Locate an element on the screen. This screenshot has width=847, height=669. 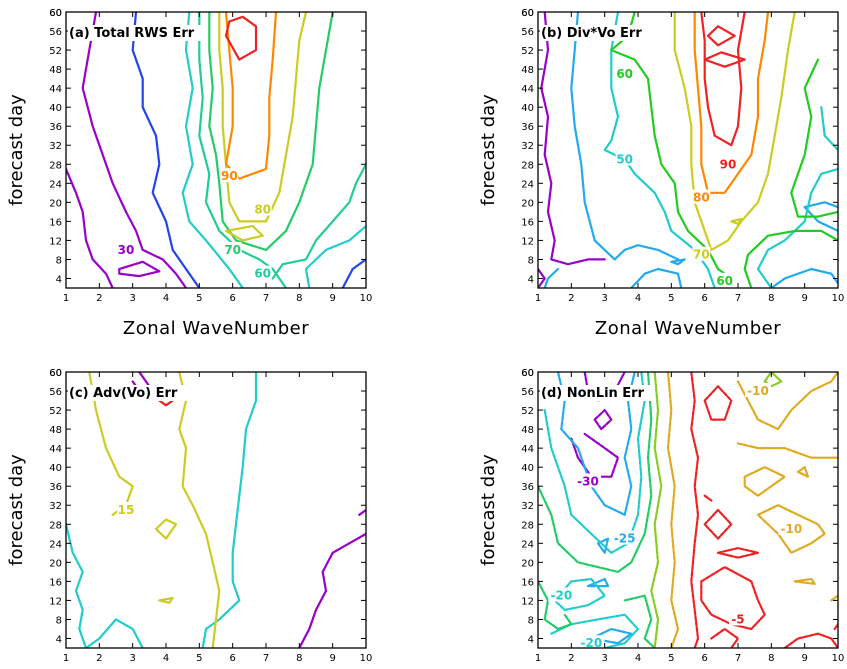
contour-label: -10 is located at coordinates (791, 529).